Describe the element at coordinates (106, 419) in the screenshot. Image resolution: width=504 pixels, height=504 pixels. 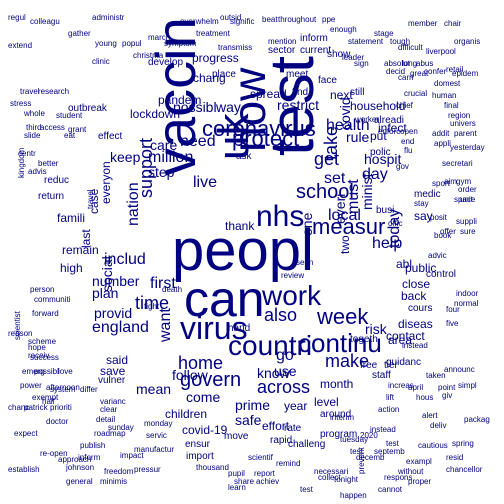
I see `word-detail: detail` at that location.